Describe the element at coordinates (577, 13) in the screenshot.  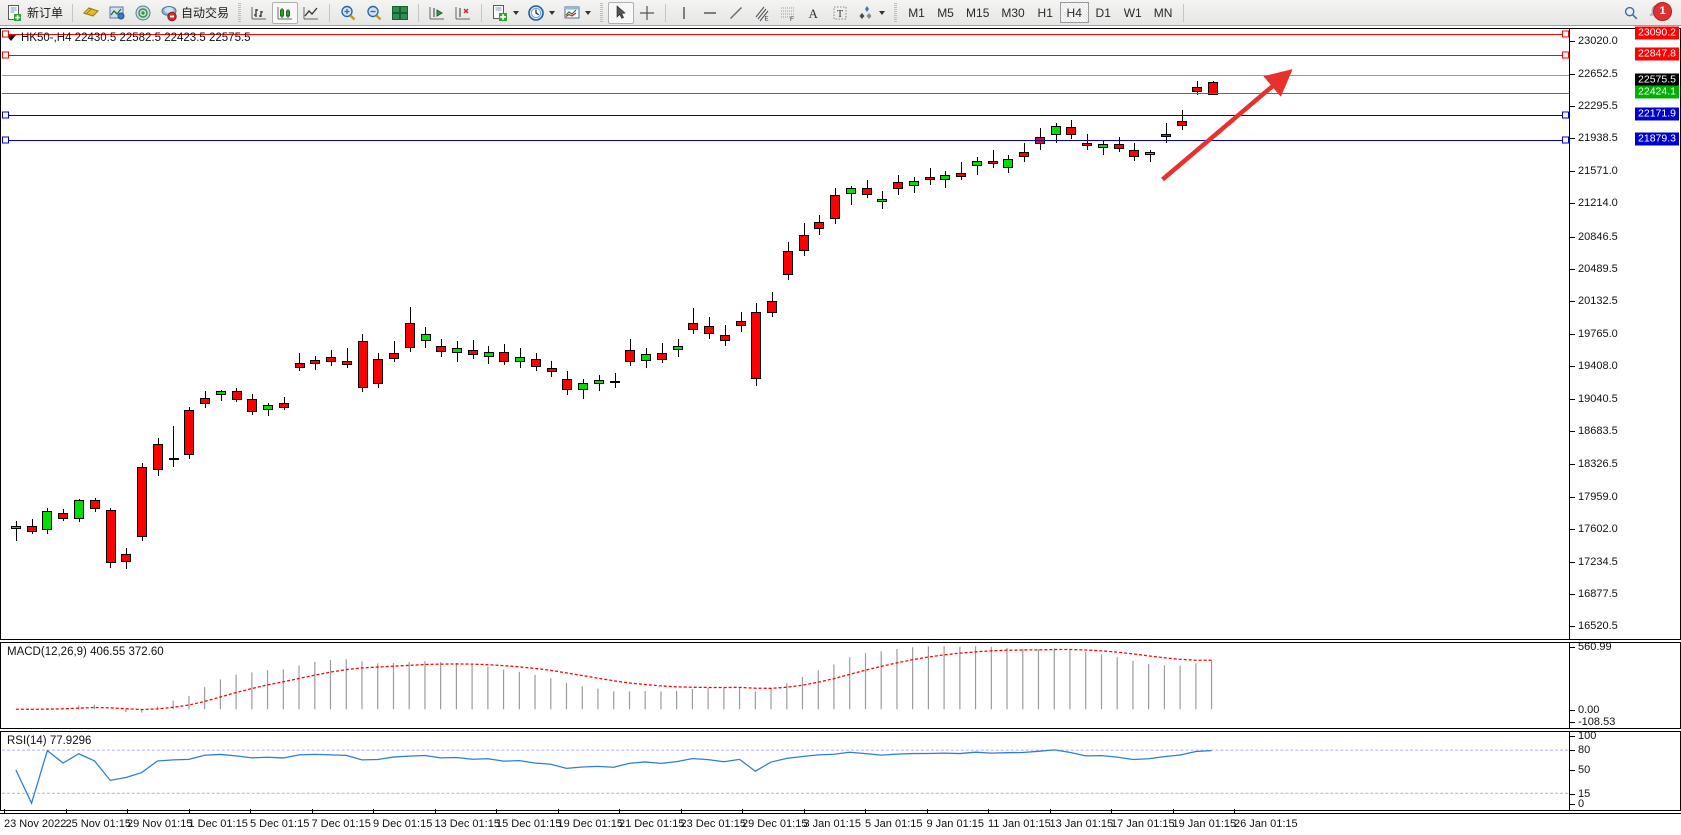
I see `templates-button` at that location.